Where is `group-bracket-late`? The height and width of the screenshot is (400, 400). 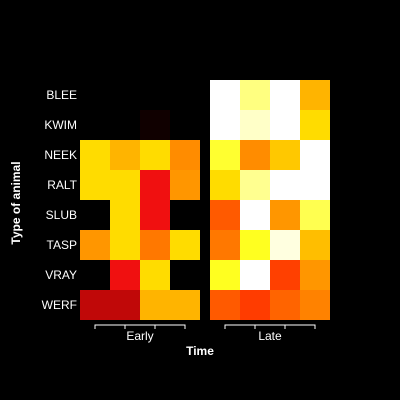
group-bracket-late is located at coordinates (270, 326).